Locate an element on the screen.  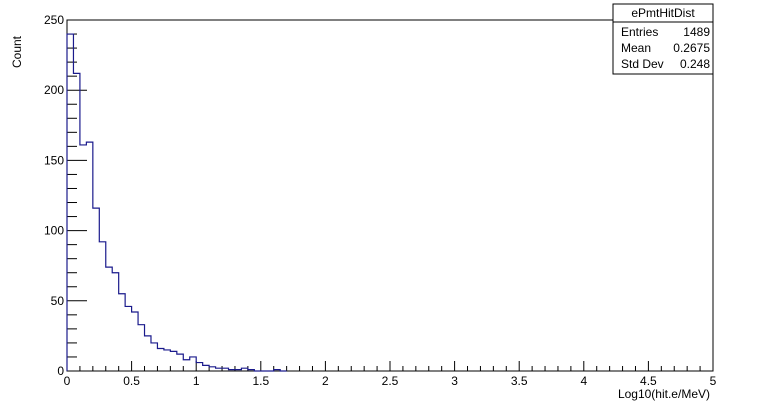
y-tick-label: 100 is located at coordinates (54, 231).